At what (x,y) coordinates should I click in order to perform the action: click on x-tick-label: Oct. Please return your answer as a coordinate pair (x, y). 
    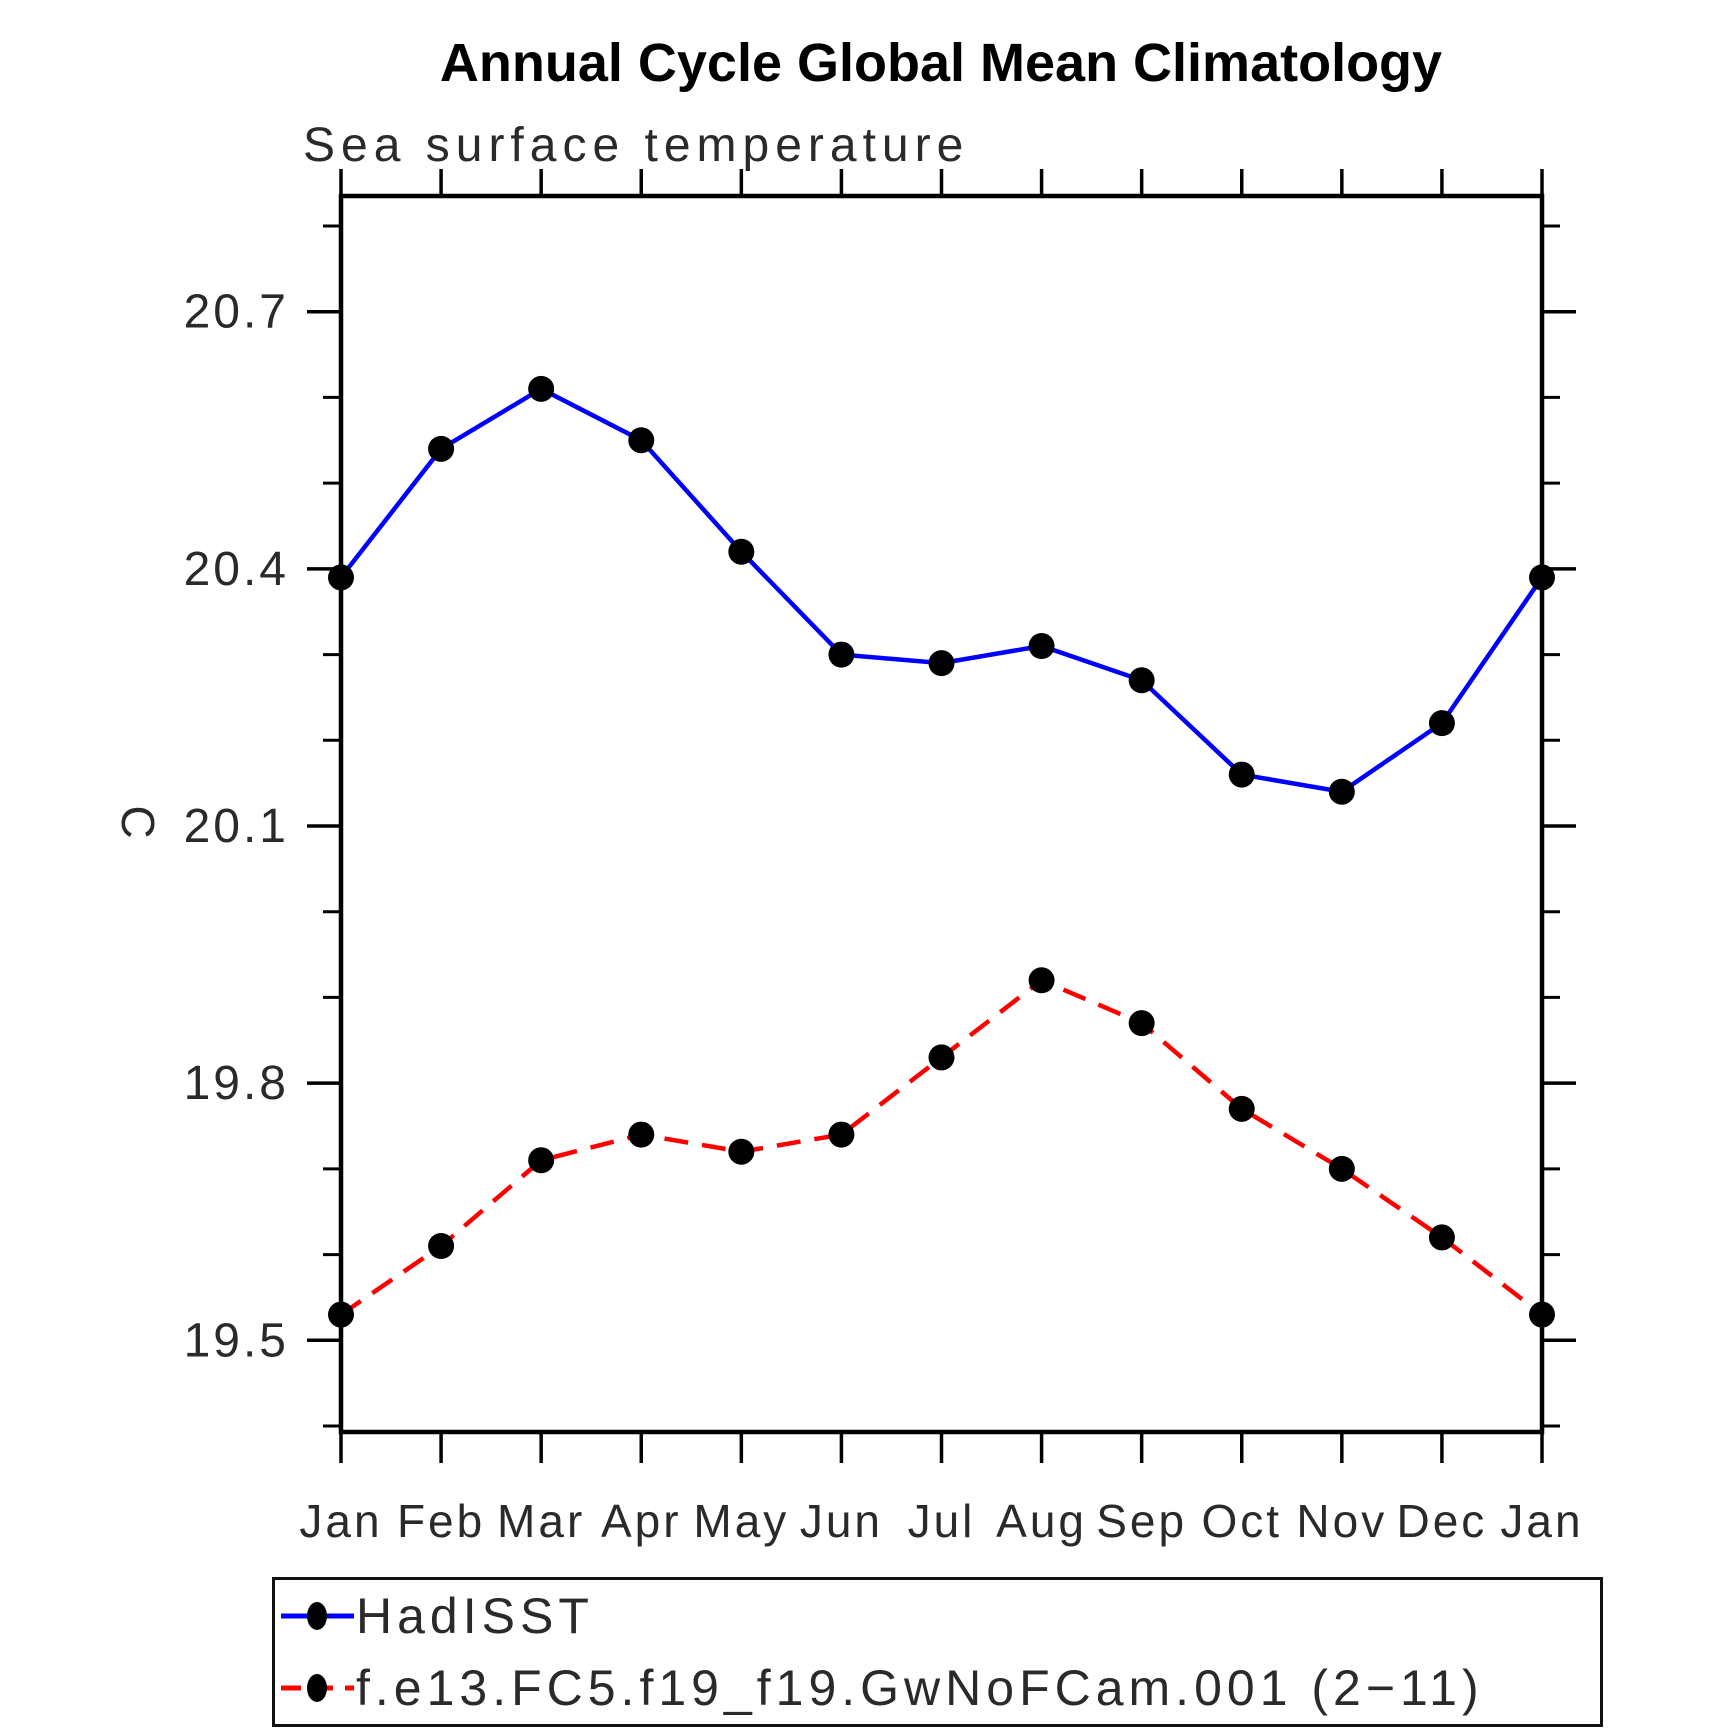
    Looking at the image, I should click on (1241, 1521).